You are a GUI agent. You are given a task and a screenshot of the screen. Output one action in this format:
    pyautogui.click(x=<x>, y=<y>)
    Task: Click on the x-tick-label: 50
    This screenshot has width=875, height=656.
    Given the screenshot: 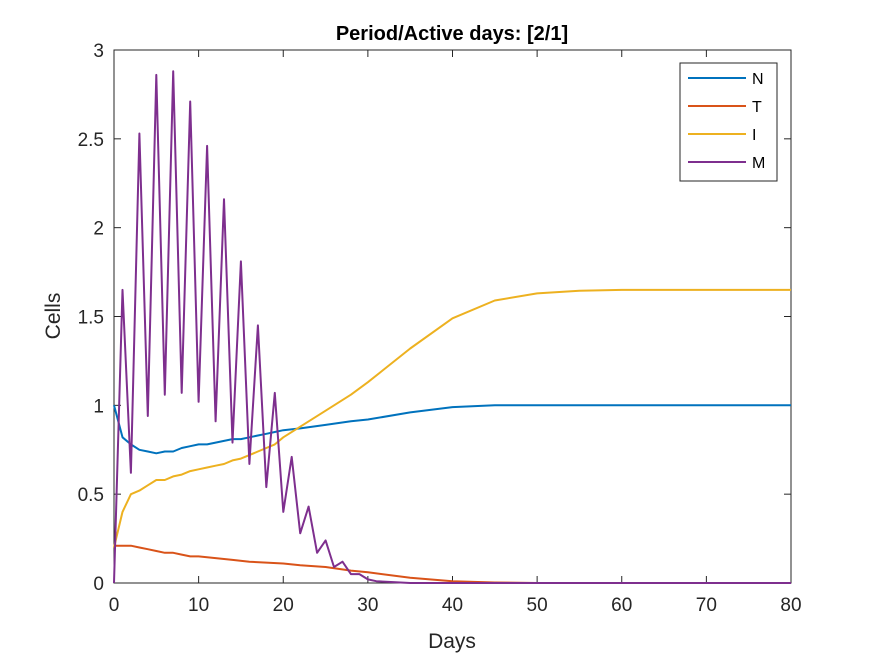 What is the action you would take?
    pyautogui.click(x=537, y=605)
    